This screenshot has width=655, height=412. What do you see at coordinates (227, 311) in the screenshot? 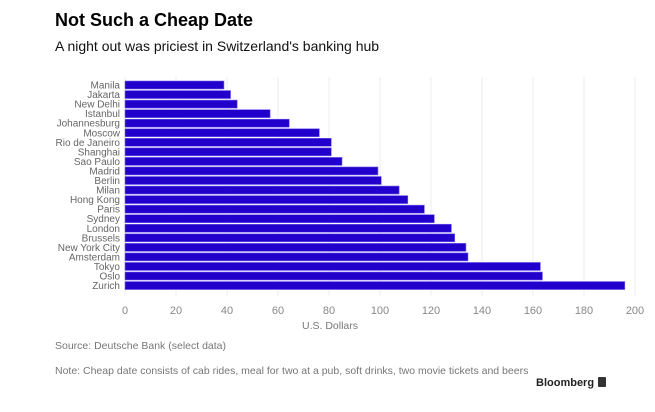
I see `x-tick-label: 40` at bounding box center [227, 311].